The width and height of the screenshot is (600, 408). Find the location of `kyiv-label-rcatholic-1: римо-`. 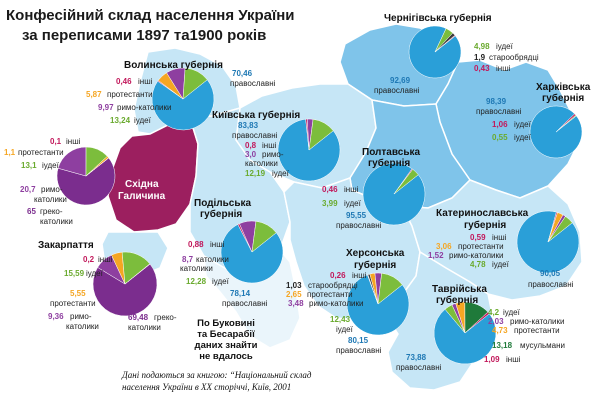

kyiv-label-rcatholic-1: римо- is located at coordinates (273, 154).